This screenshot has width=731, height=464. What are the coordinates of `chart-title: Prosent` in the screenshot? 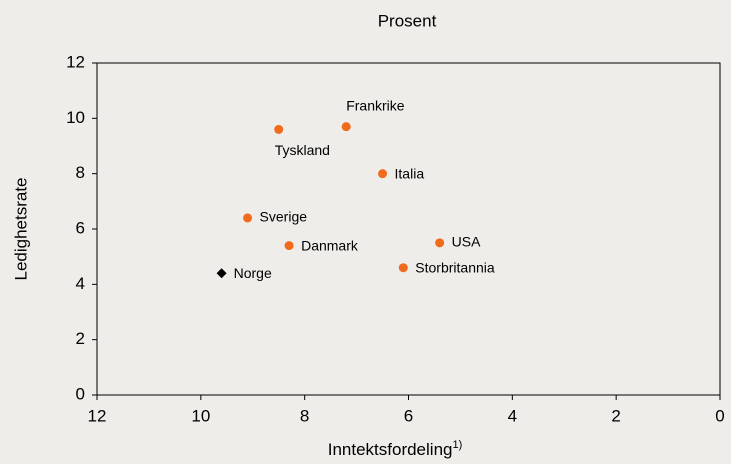 It's located at (407, 20).